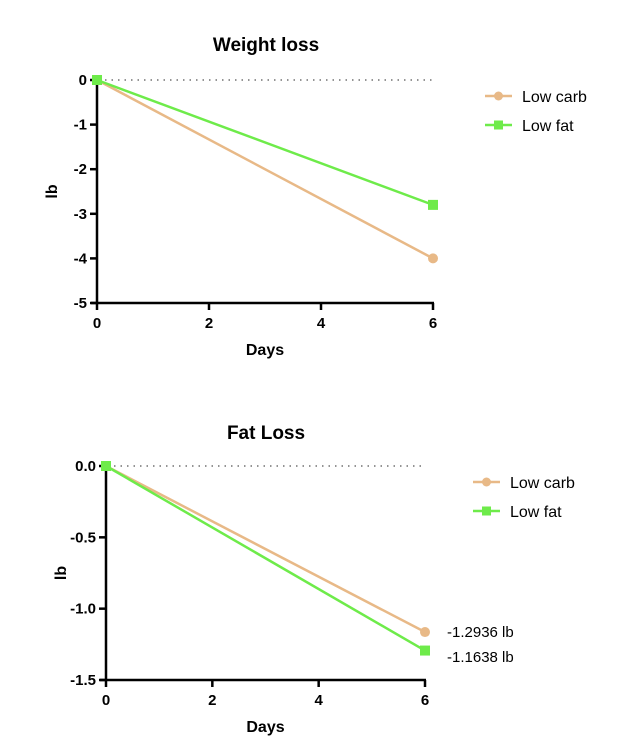  I want to click on y-tick-label: 0, so click(83, 80).